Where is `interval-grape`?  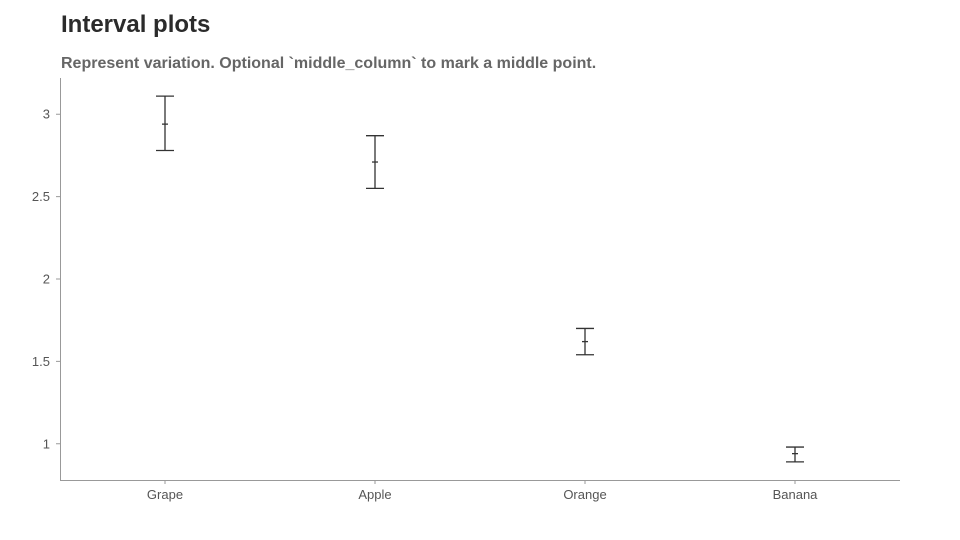 interval-grape is located at coordinates (165, 123).